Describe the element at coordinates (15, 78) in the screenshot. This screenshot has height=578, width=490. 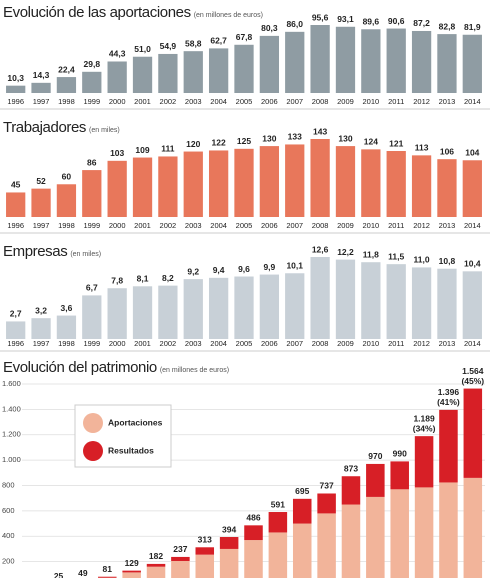
I see `value-label: 10,3` at that location.